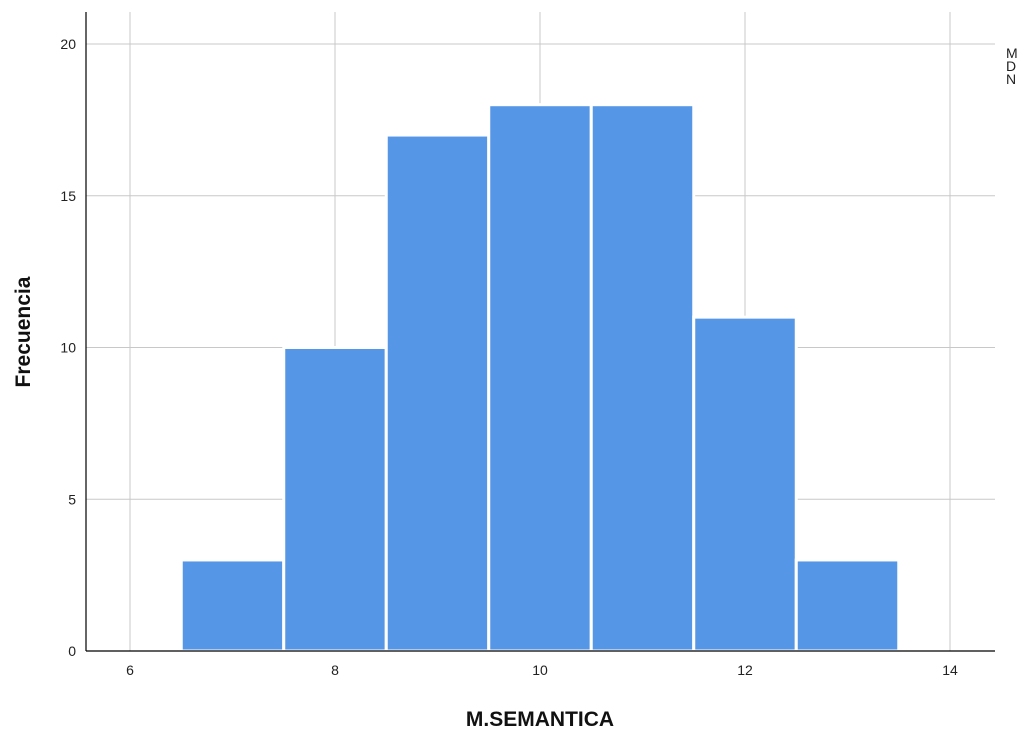 This screenshot has height=729, width=1018. I want to click on x-tick-label-10: 10, so click(540, 670).